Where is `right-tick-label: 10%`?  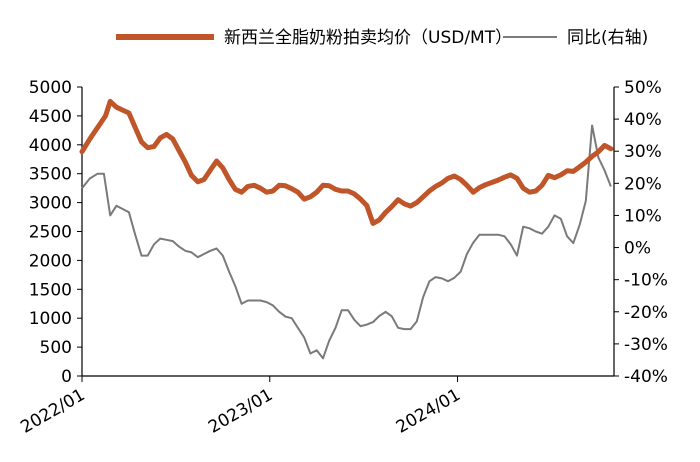 right-tick-label: 10% is located at coordinates (643, 216).